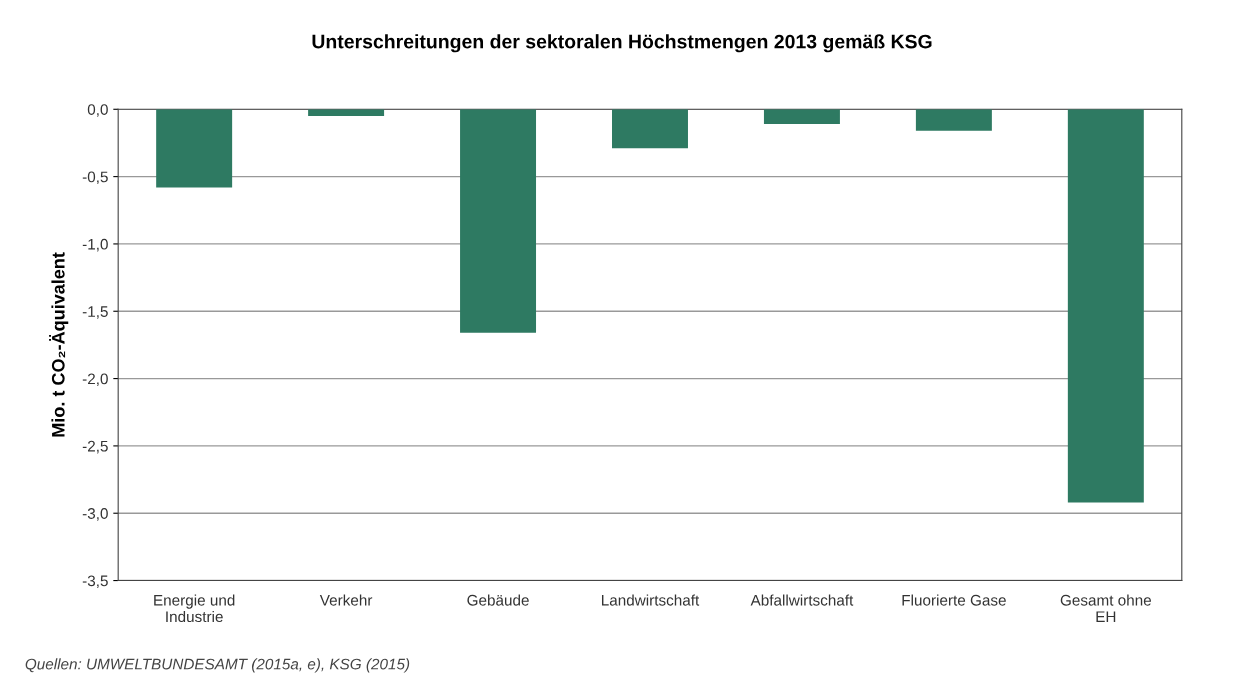  Describe the element at coordinates (650, 600) in the screenshot. I see `x-tick-label: Landwirtschaft` at that location.